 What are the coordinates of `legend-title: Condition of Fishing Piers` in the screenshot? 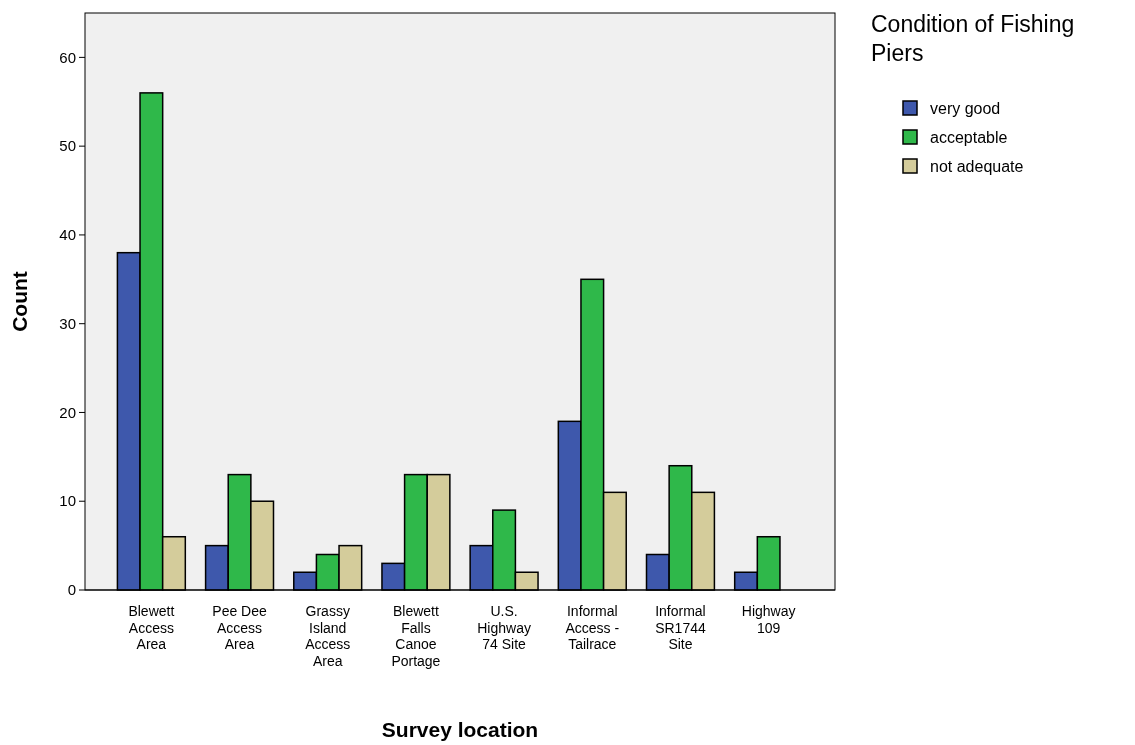 It's located at (973, 38).